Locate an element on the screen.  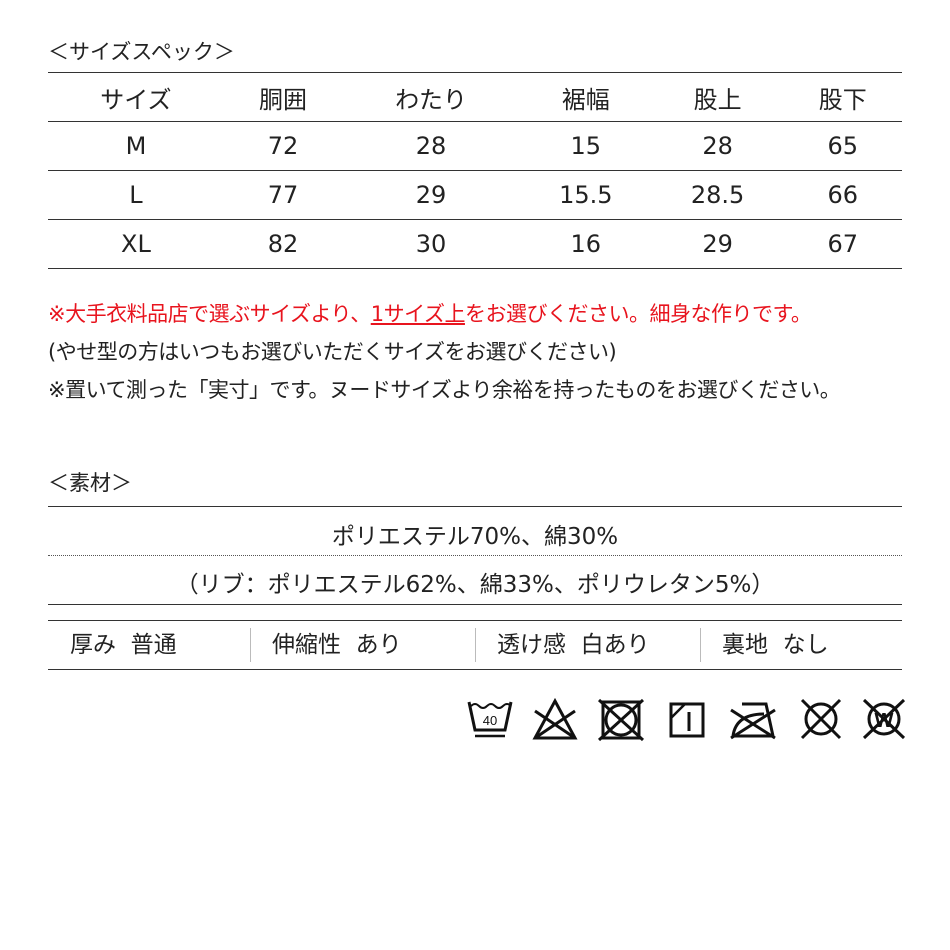
attribute-lining: 裏地 なし is located at coordinates (812, 645).